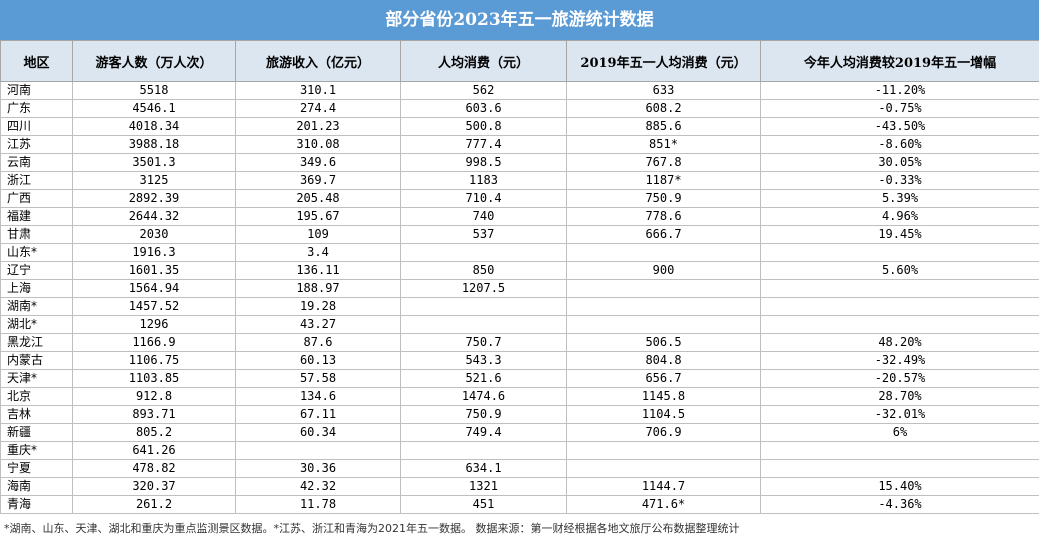 This screenshot has width=1039, height=553. I want to click on data-cell: 3988.18, so click(154, 144).